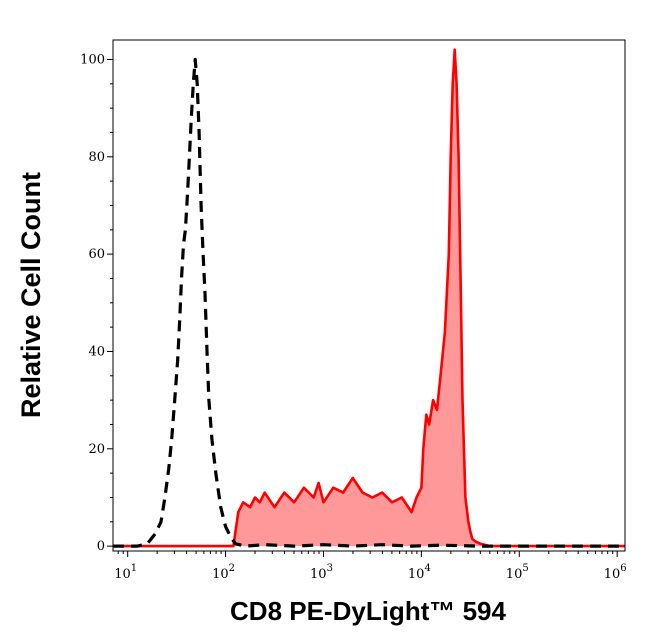 The image size is (646, 641). Describe the element at coordinates (517, 572) in the screenshot. I see `x-tick-label: 10⁵` at that location.